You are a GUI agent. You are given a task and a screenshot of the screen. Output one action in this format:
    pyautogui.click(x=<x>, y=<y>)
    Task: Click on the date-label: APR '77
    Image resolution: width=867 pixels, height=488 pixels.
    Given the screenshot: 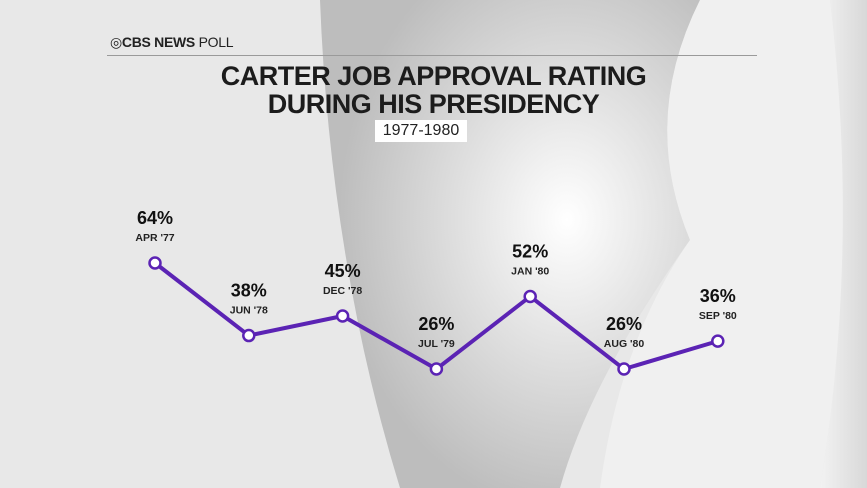 What is the action you would take?
    pyautogui.click(x=154, y=238)
    